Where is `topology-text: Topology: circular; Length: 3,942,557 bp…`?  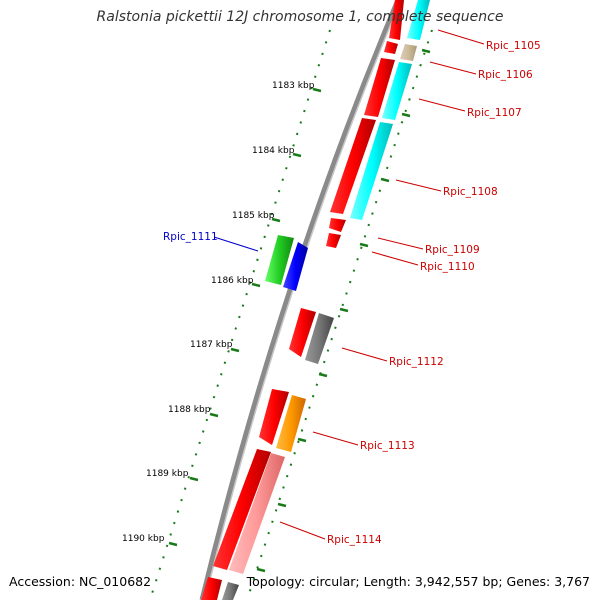
topology-text: Topology: circular; Length: 3,942,557 bp… is located at coordinates (418, 581).